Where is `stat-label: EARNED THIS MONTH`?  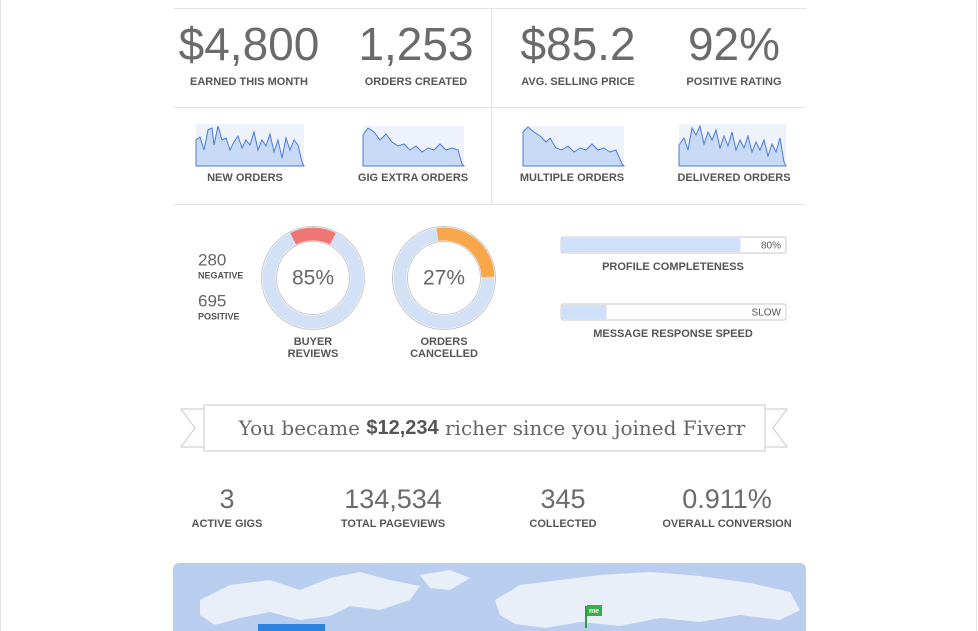 stat-label: EARNED THIS MONTH is located at coordinates (249, 82).